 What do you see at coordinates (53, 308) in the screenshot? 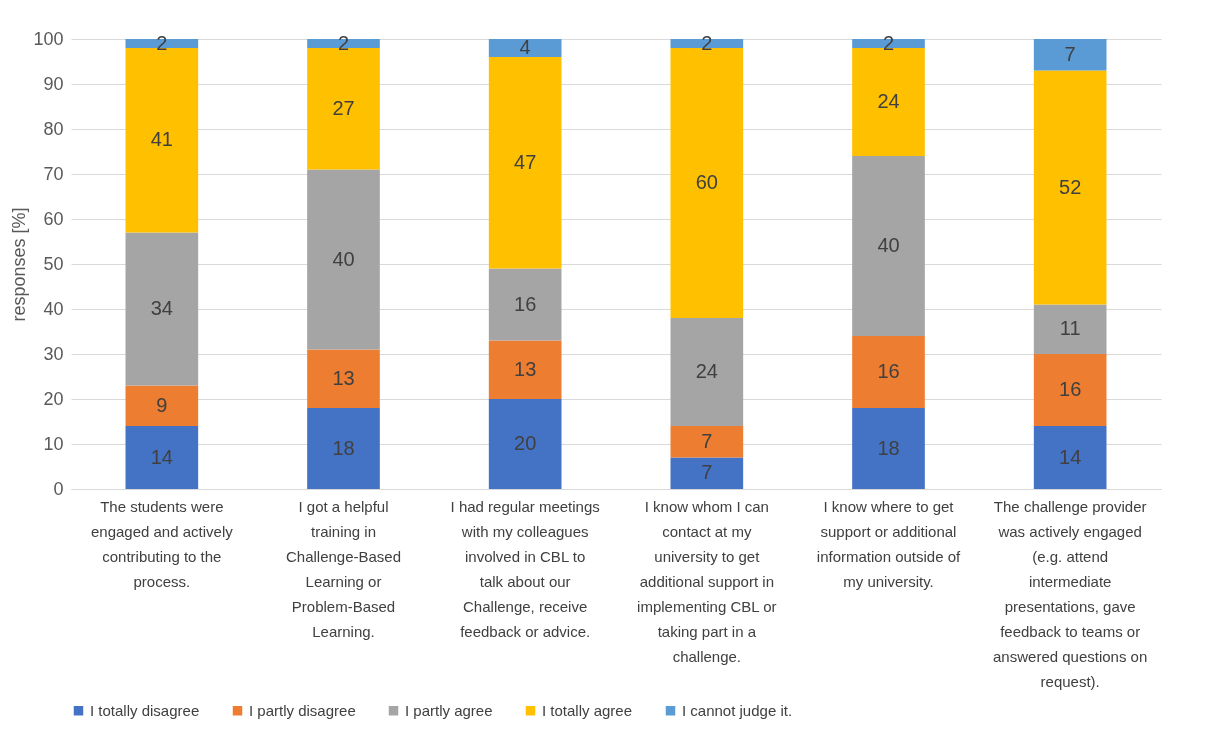
I see `y-tick-label: 40` at bounding box center [53, 308].